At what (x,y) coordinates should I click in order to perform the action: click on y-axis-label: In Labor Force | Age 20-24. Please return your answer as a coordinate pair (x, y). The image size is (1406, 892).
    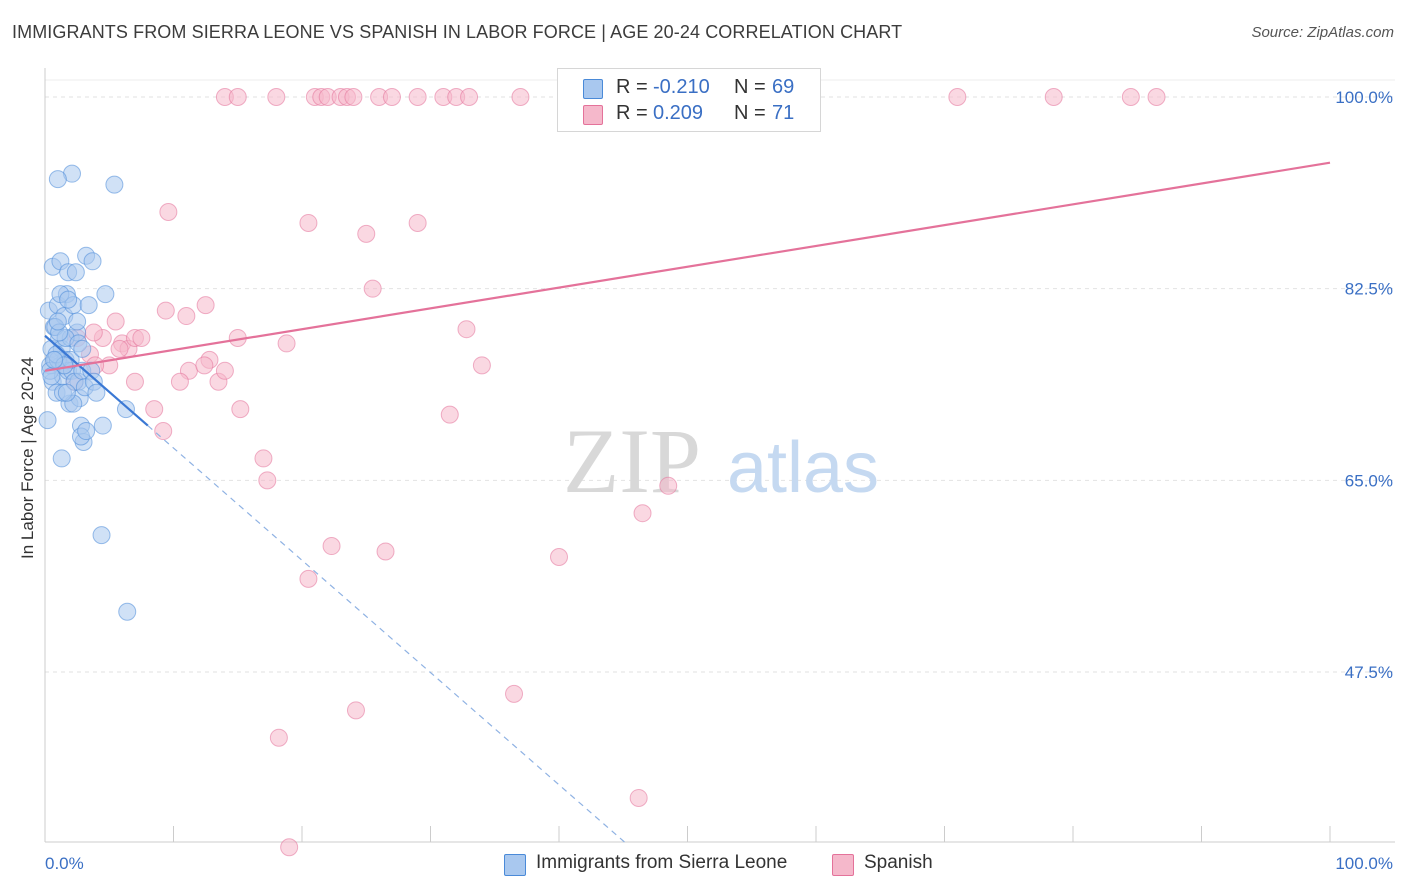
    Looking at the image, I should click on (27, 458).